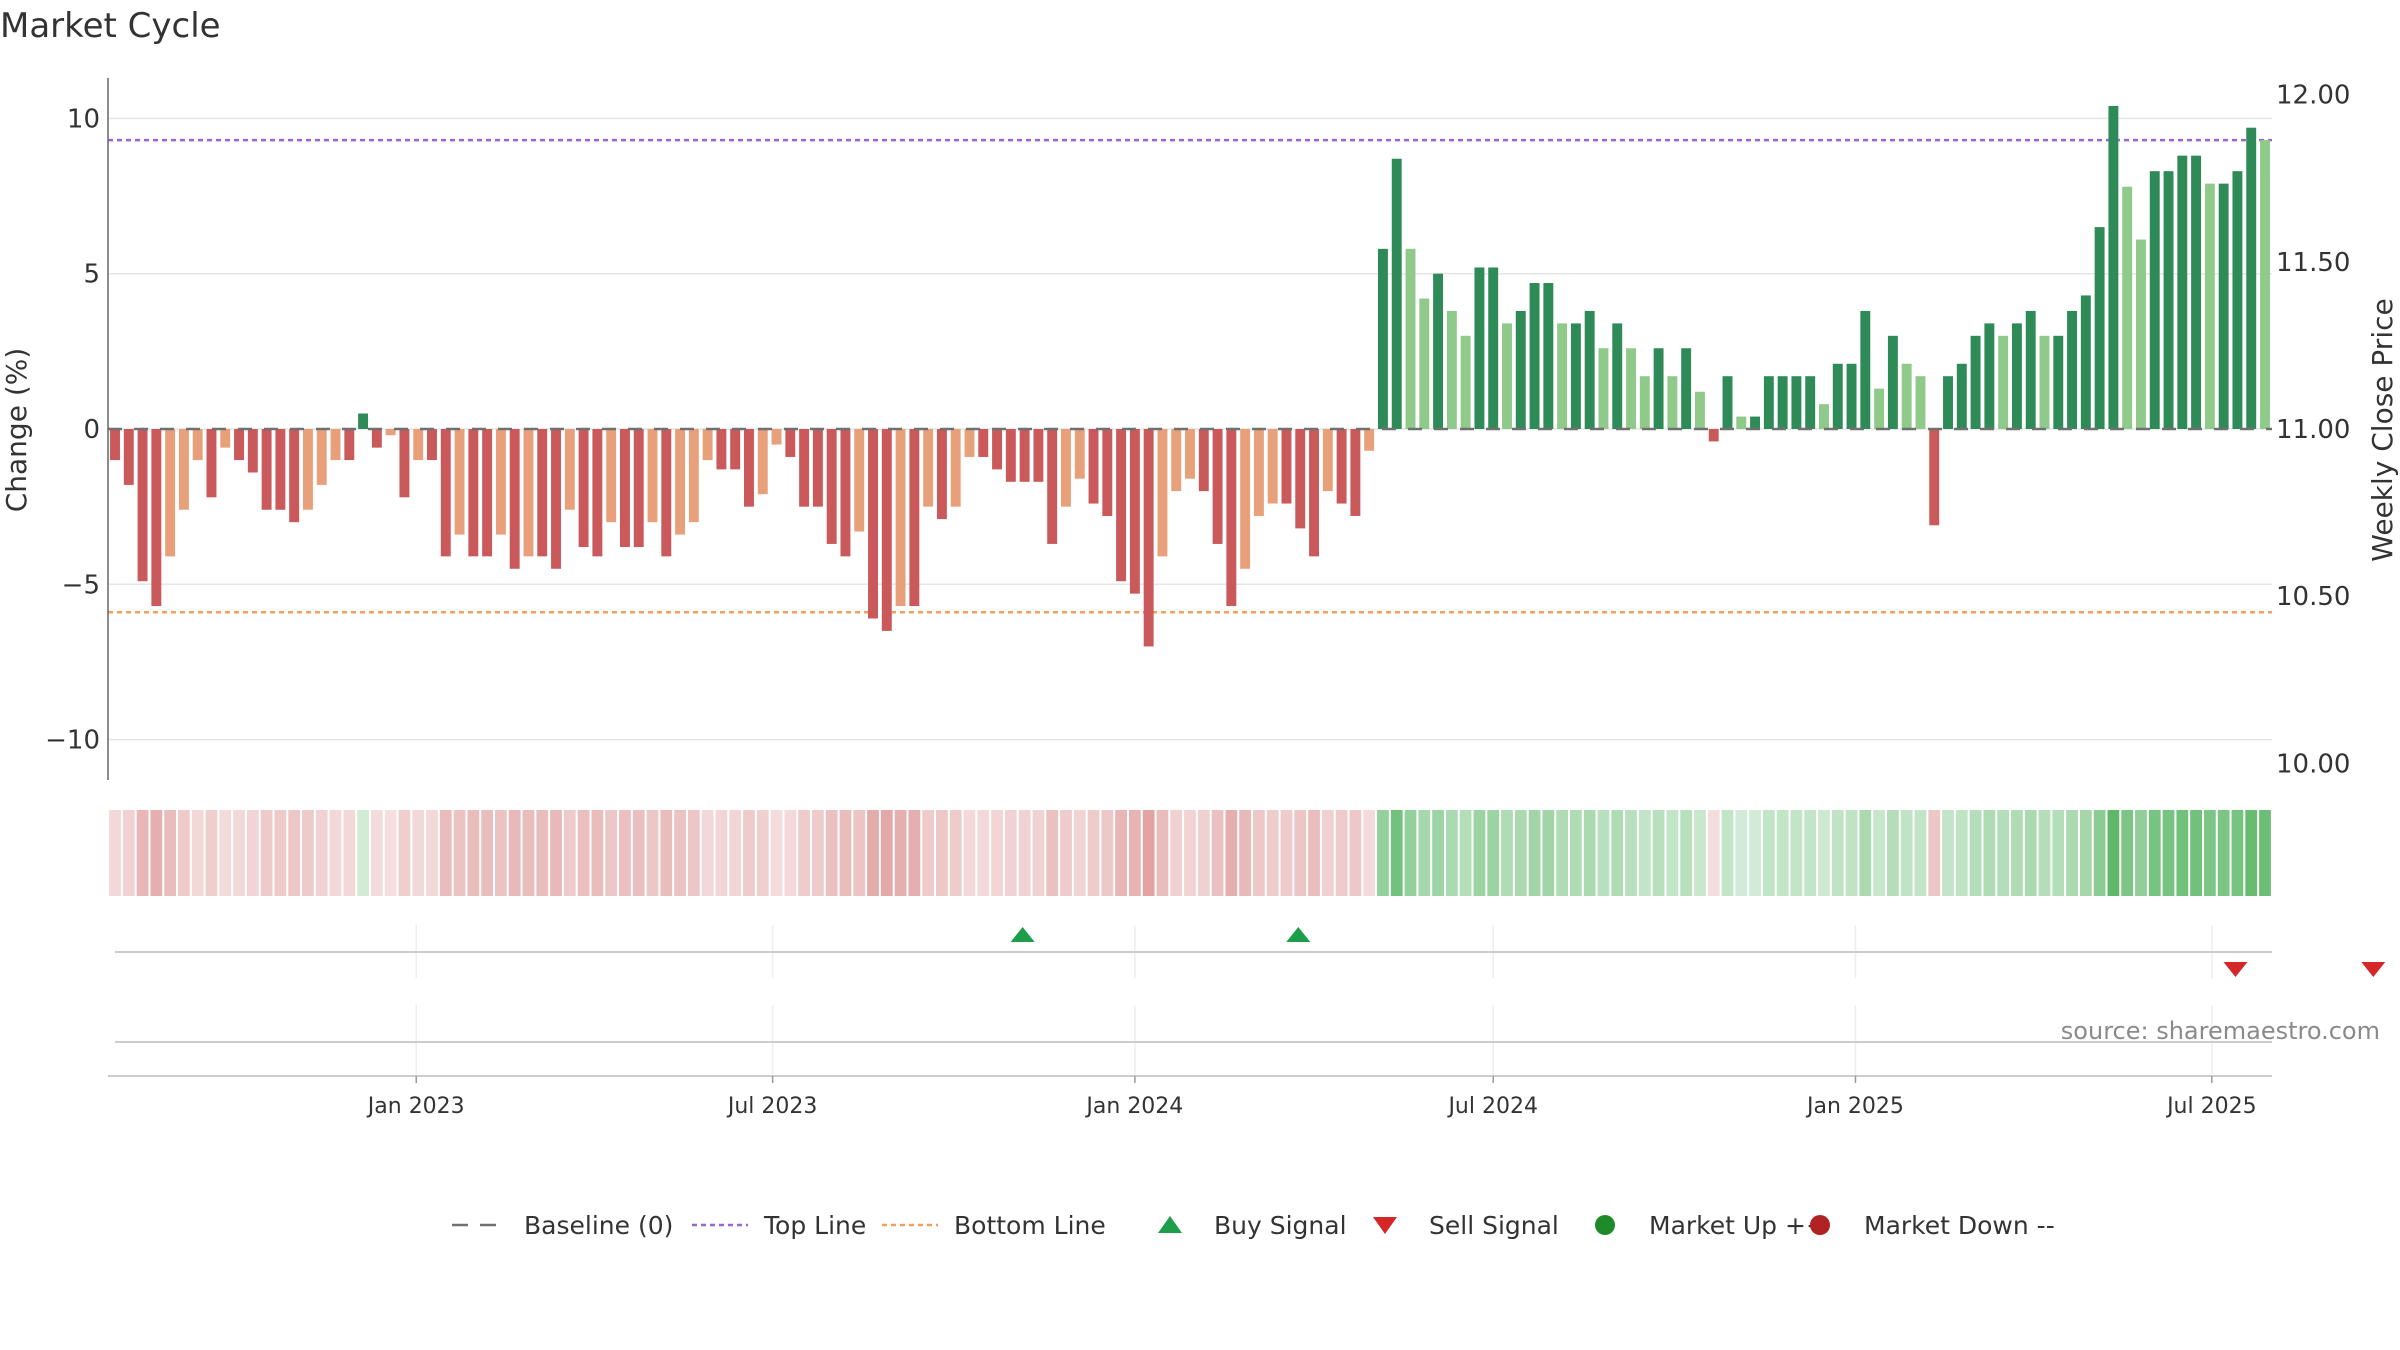 The width and height of the screenshot is (2400, 1350). I want to click on source-credit: source: sharemaestro.com, so click(2220, 1031).